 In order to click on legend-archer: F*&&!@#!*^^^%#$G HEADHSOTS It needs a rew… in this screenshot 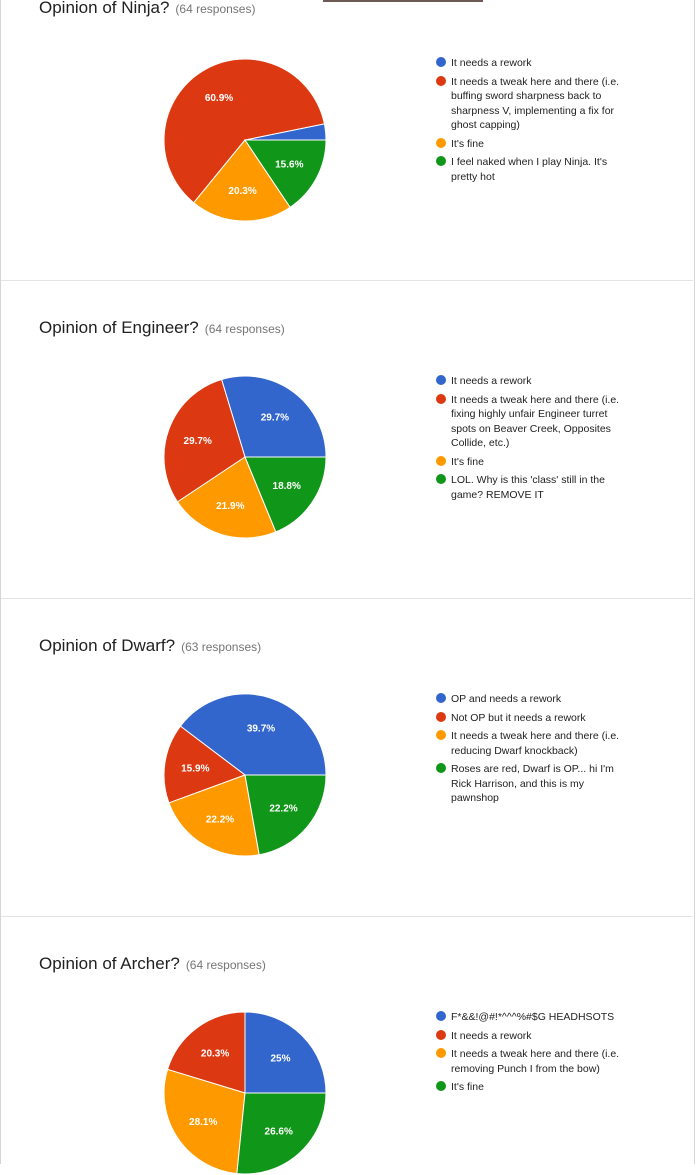, I will do `click(533, 1054)`.